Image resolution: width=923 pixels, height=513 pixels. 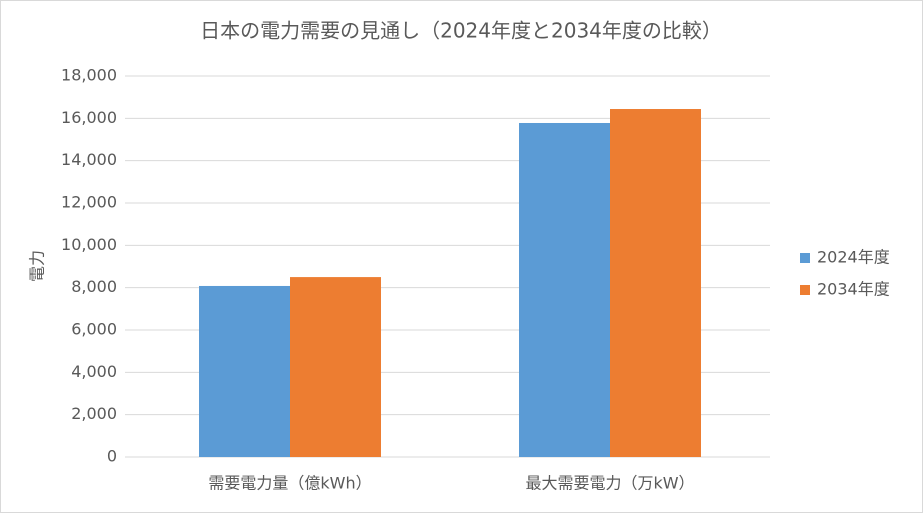 I want to click on chart-title: 日本の電力需要の見通し（2024年度と2034年度の比較）, so click(x=461, y=31).